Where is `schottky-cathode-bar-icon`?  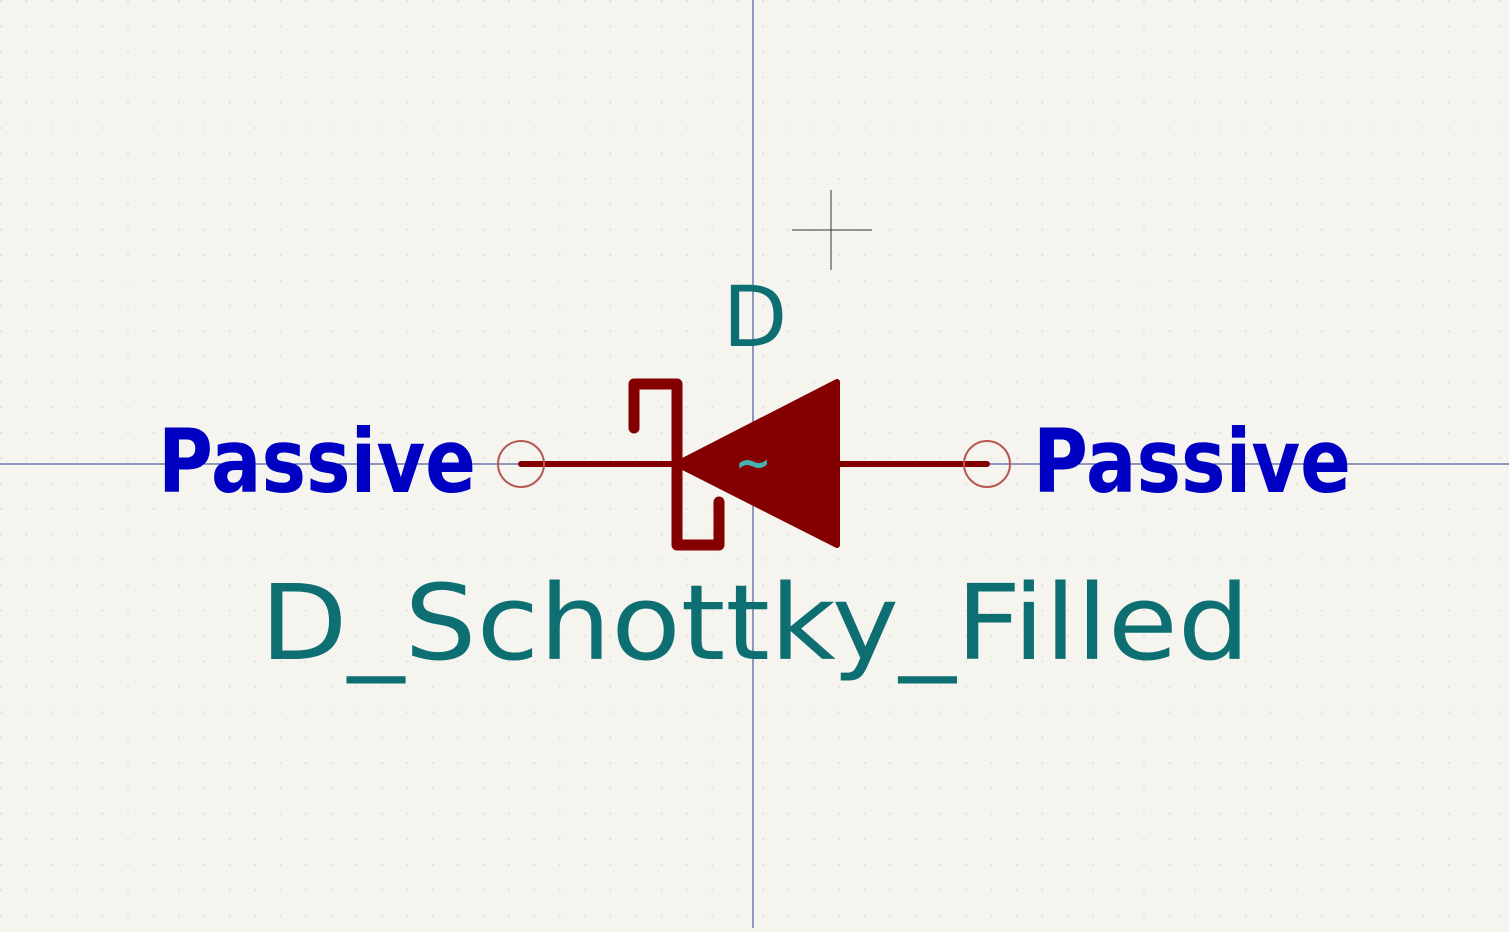
schottky-cathode-bar-icon is located at coordinates (676, 464).